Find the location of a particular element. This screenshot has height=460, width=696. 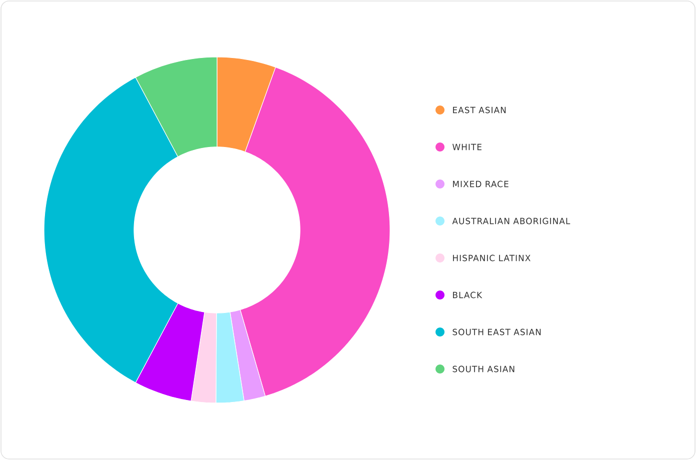

legend-label: BLACK is located at coordinates (467, 295).